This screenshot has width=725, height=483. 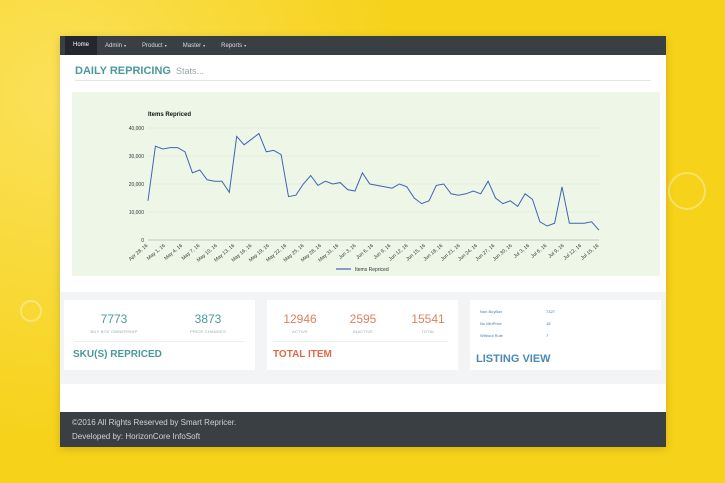 What do you see at coordinates (365, 252) in the screenshot?
I see `x-tick-label: Jun 6, 16` at bounding box center [365, 252].